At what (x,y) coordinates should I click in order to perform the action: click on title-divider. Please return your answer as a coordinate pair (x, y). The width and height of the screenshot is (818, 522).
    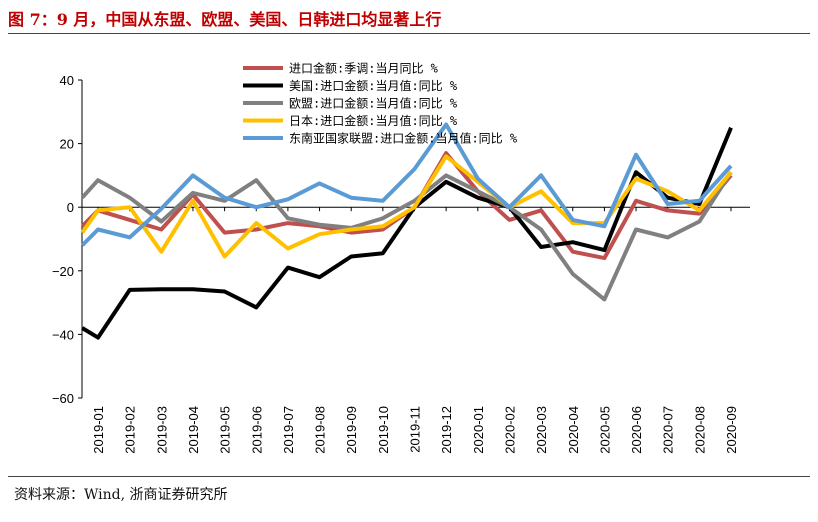
    Looking at the image, I should click on (409, 33).